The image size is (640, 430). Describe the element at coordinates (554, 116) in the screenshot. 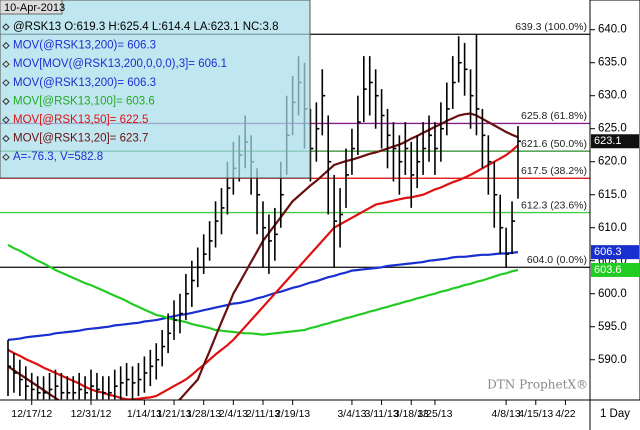

I see `level-label: 625.8 (61.8%)` at that location.